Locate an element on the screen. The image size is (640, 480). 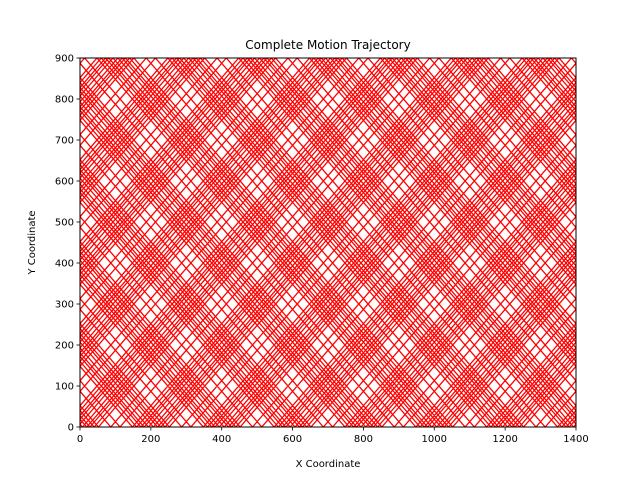
x-tick-label: 400 is located at coordinates (221, 439).